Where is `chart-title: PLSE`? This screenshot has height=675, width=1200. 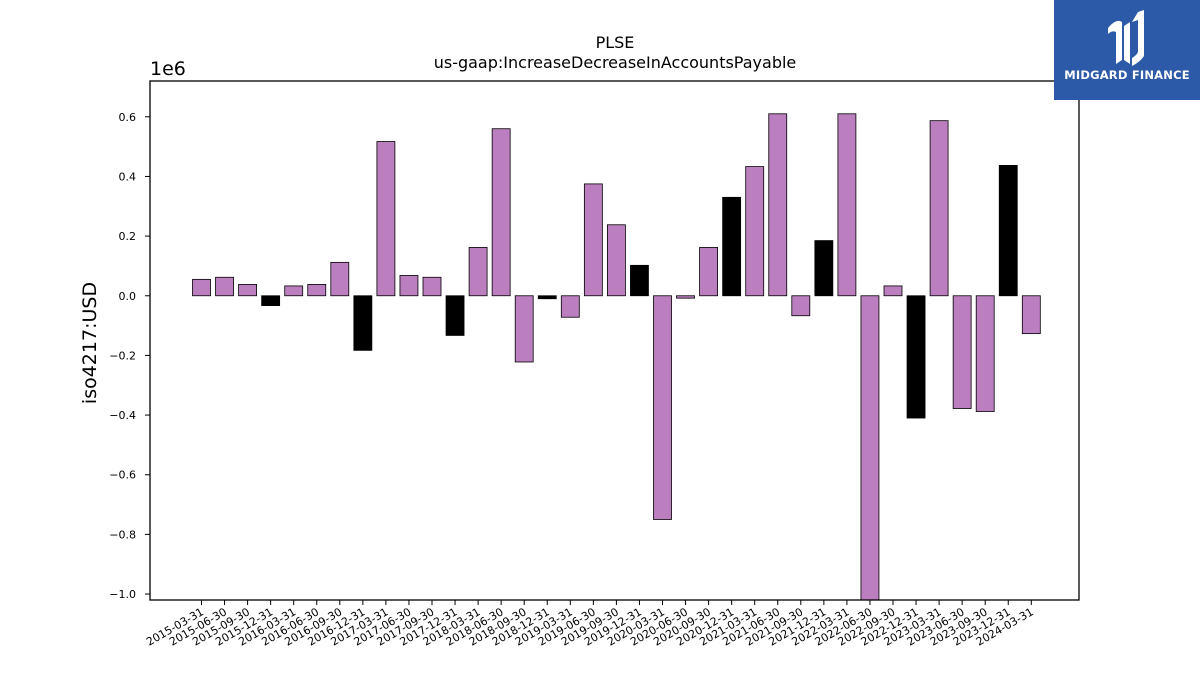
chart-title: PLSE is located at coordinates (615, 42).